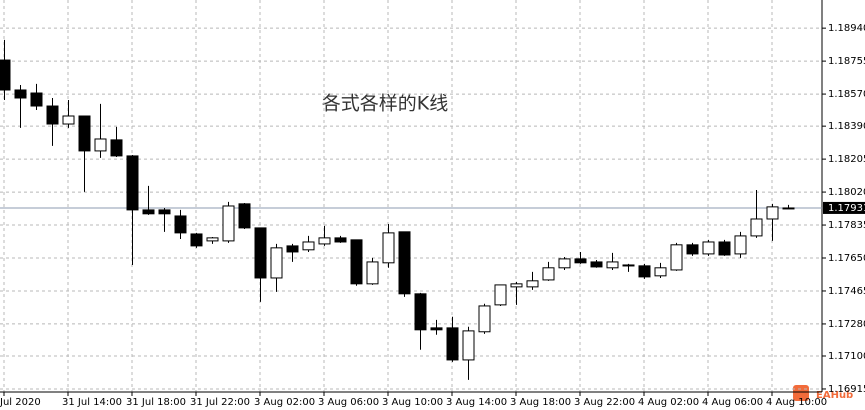 The image size is (865, 410). Describe the element at coordinates (846, 291) in the screenshot. I see `y-tick-label: 1.17465` at that location.